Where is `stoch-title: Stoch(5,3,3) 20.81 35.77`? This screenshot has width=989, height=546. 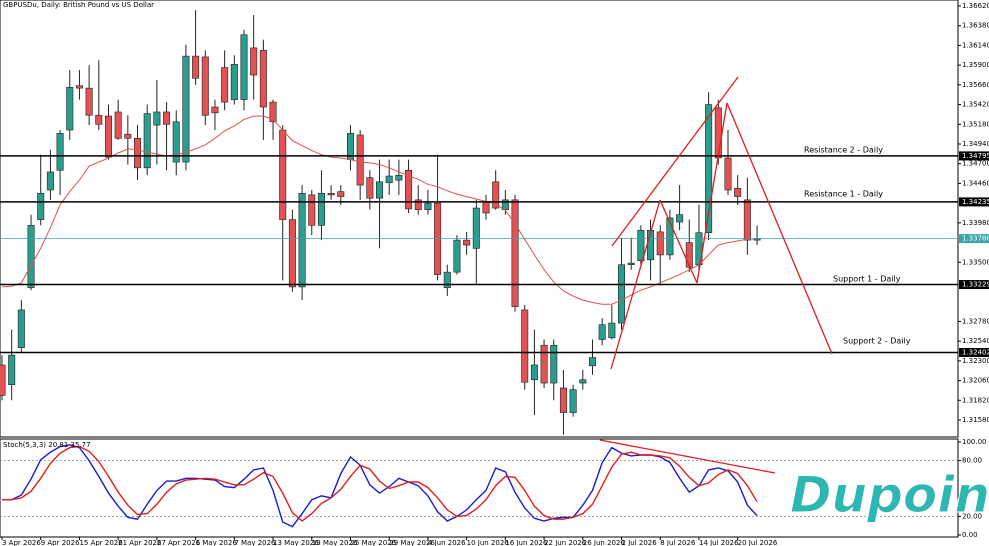 stoch-title: Stoch(5,3,3) 20.81 35.77 is located at coordinates (47, 445).